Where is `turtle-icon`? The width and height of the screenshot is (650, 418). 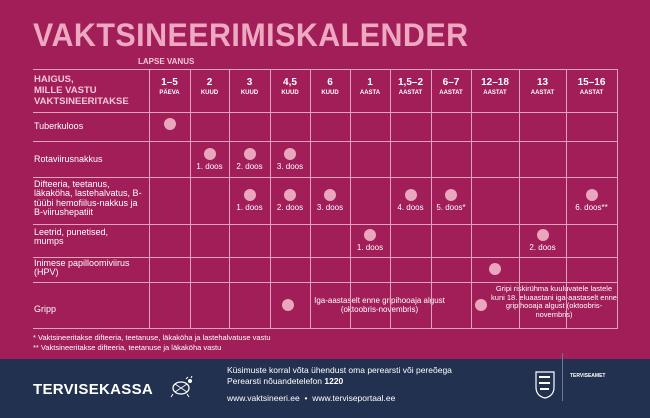
turtle-icon is located at coordinates (181, 386).